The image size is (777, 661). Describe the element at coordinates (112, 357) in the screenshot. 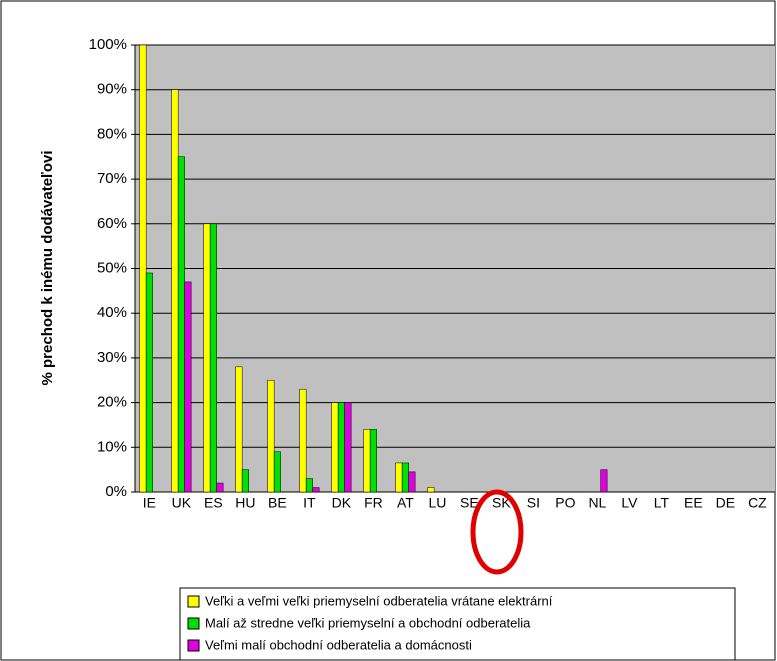

I see `y-tick-label: 30%` at that location.